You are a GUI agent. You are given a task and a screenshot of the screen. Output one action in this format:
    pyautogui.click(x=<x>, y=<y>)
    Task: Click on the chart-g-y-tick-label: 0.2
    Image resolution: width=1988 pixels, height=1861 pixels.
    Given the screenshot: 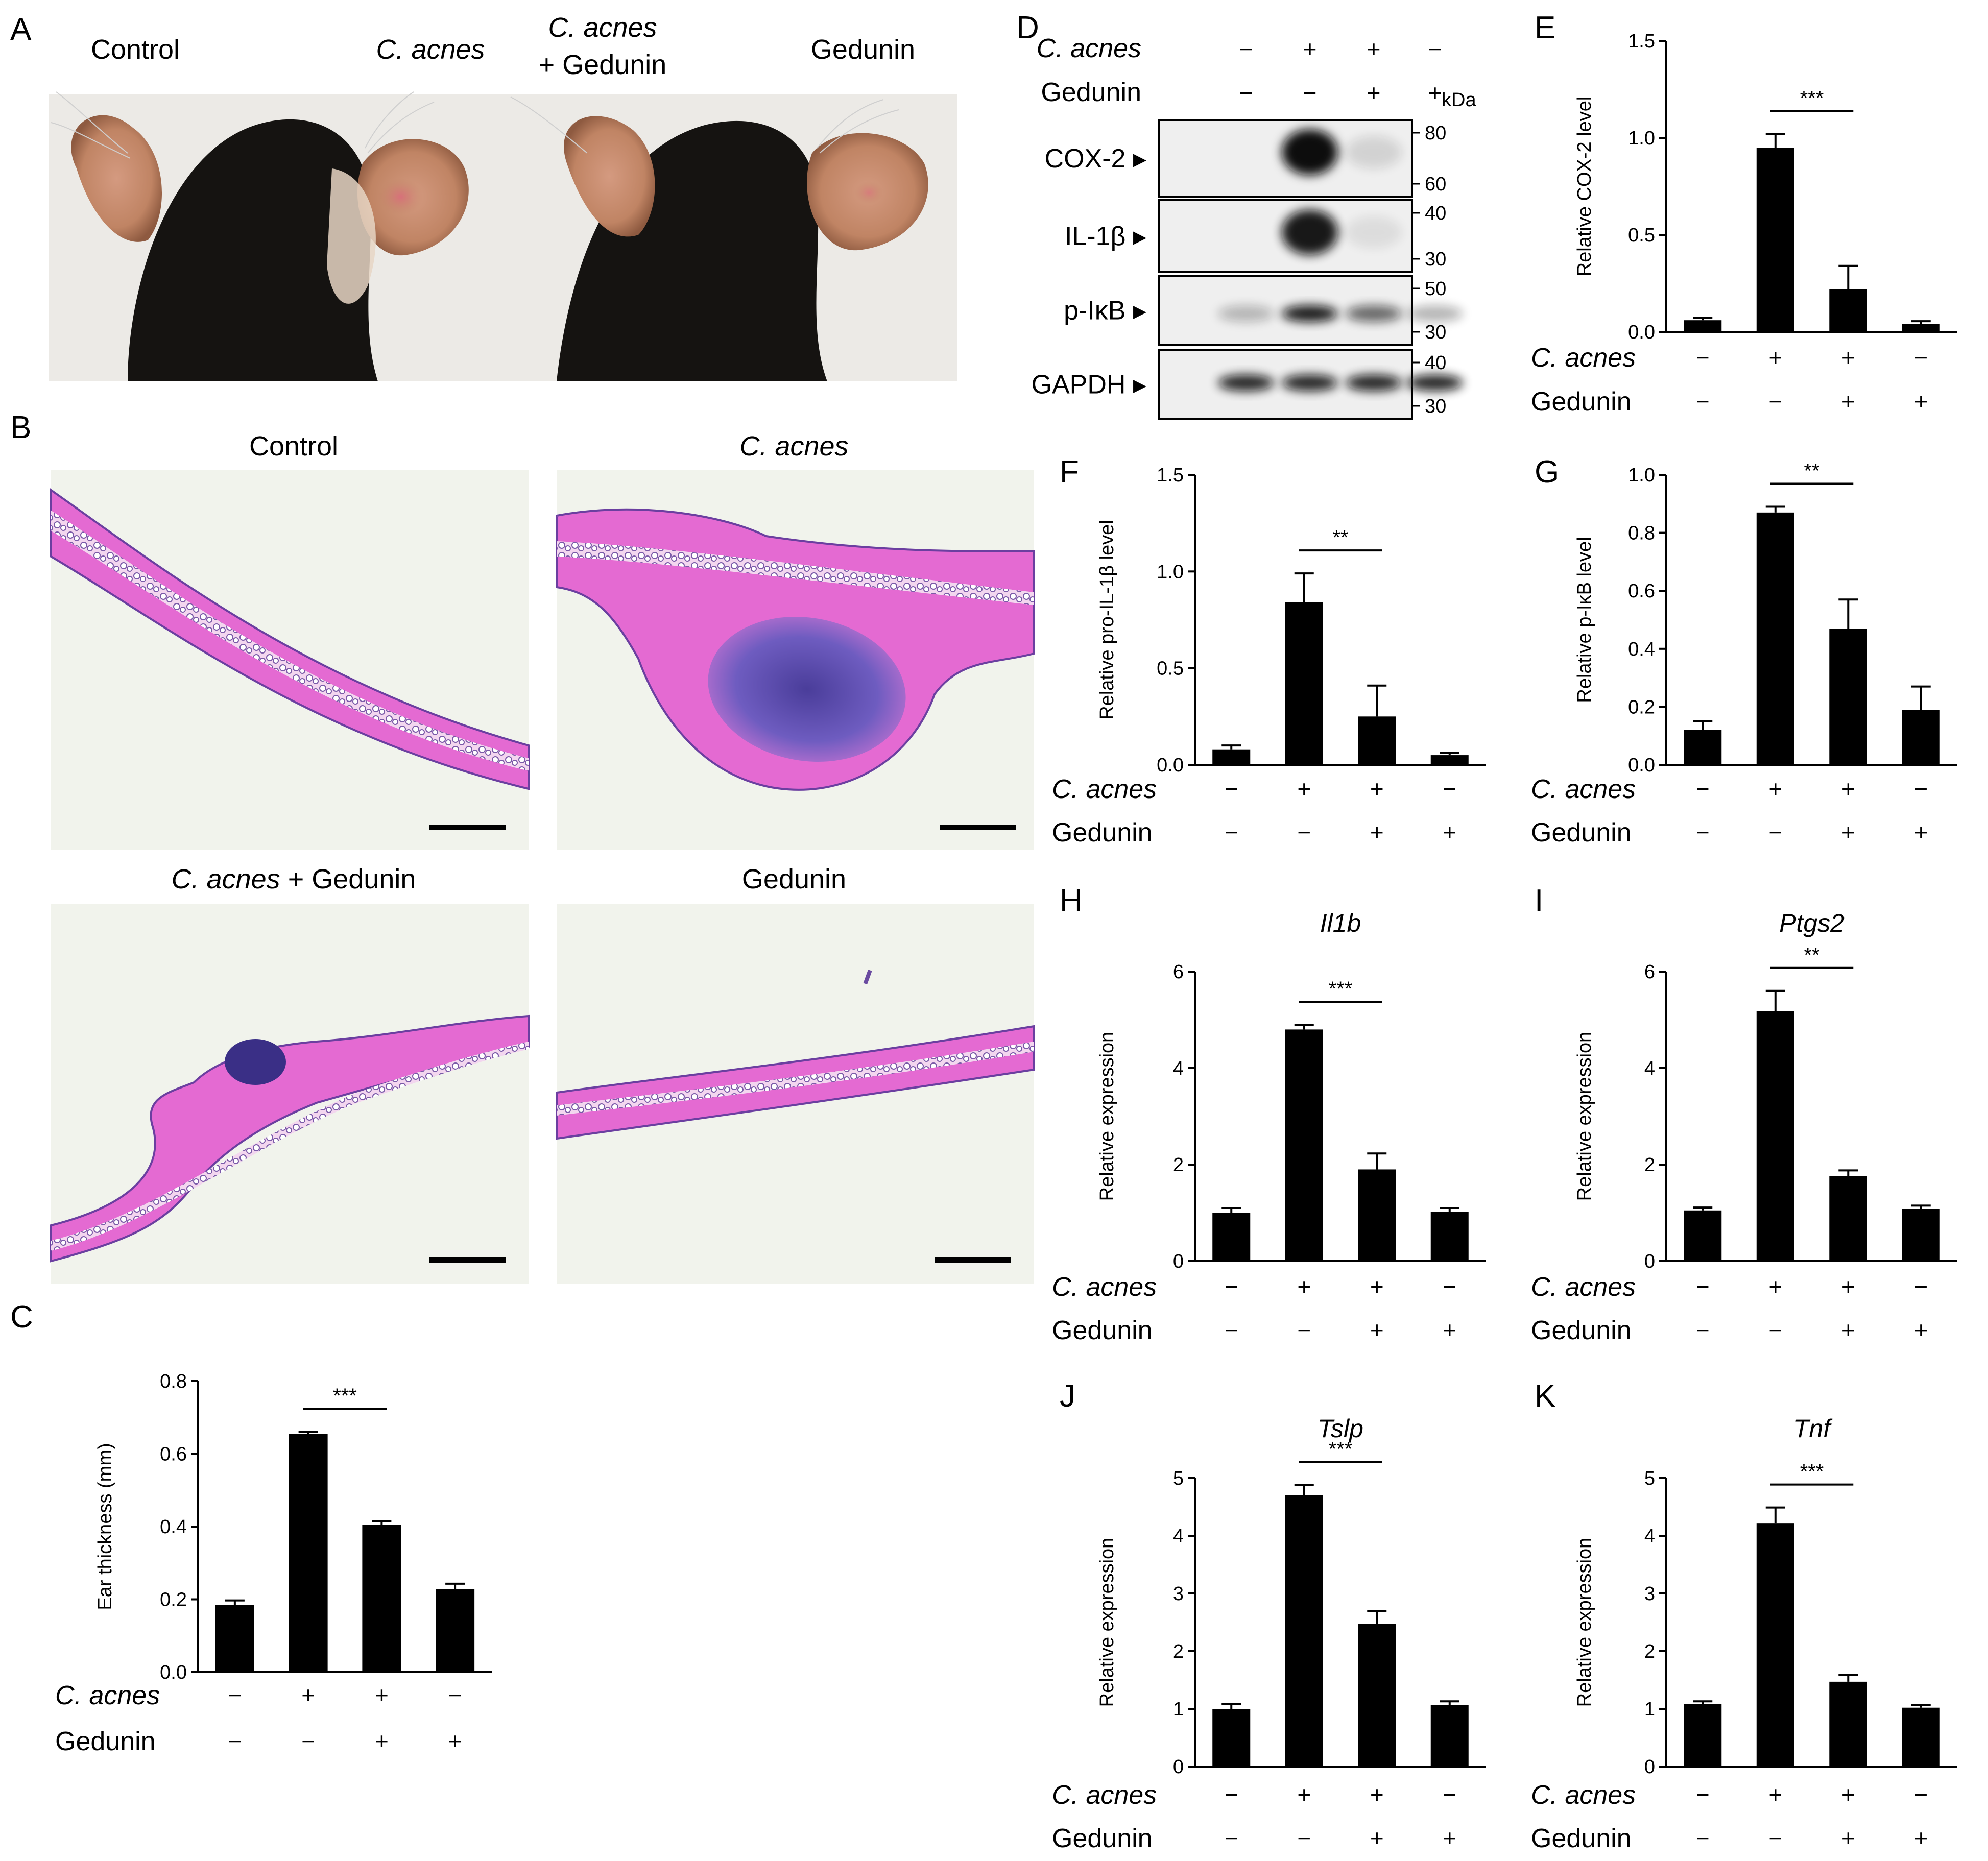 What is the action you would take?
    pyautogui.click(x=1642, y=707)
    